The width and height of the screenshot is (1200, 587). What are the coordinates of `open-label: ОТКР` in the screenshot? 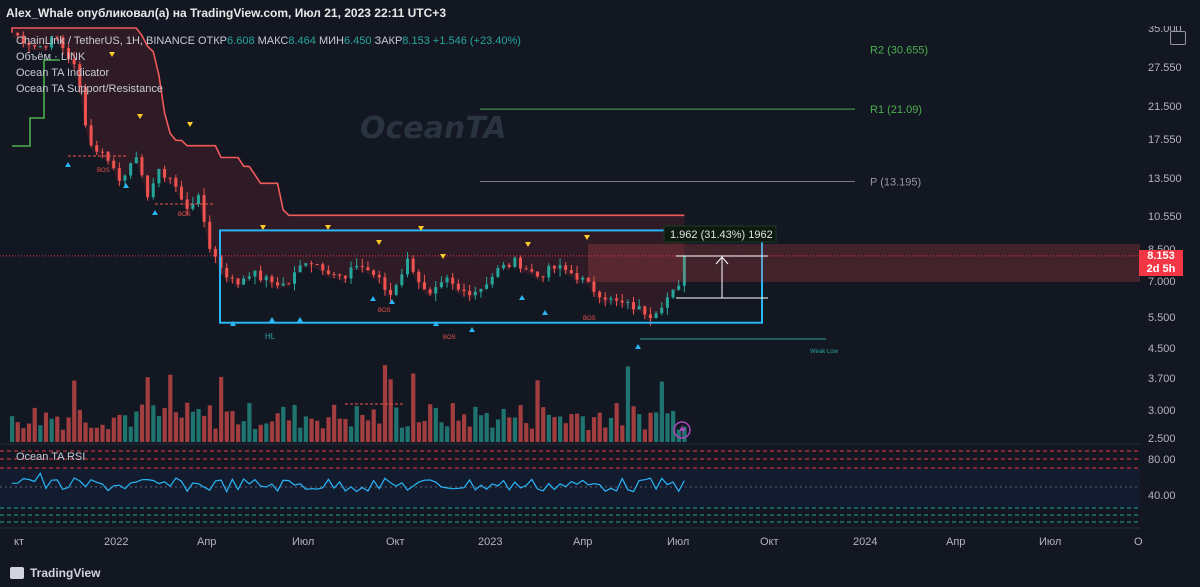 It's located at (213, 41).